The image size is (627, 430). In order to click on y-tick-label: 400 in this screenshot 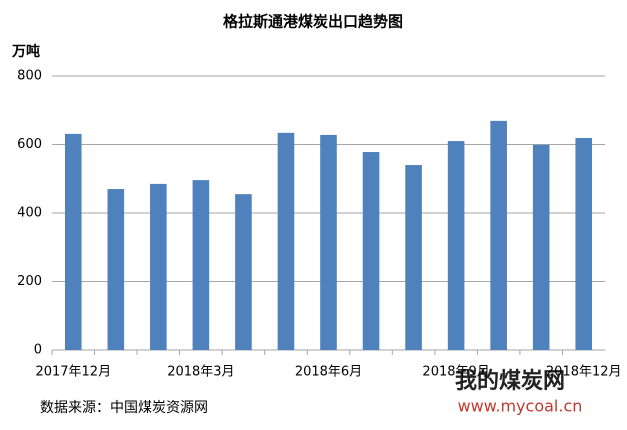, I will do `click(29, 213)`.